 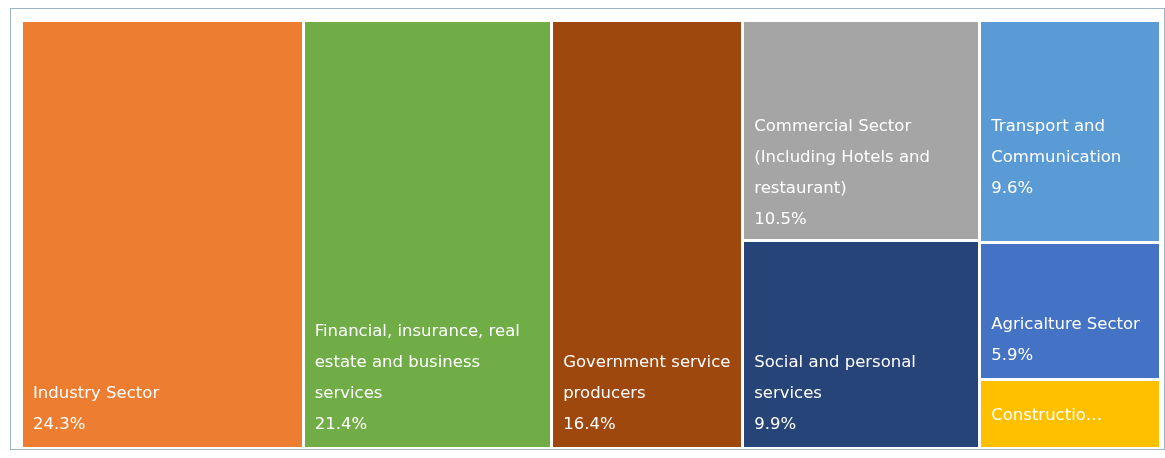 I want to click on category-label: Social and personal services, so click(x=835, y=377).